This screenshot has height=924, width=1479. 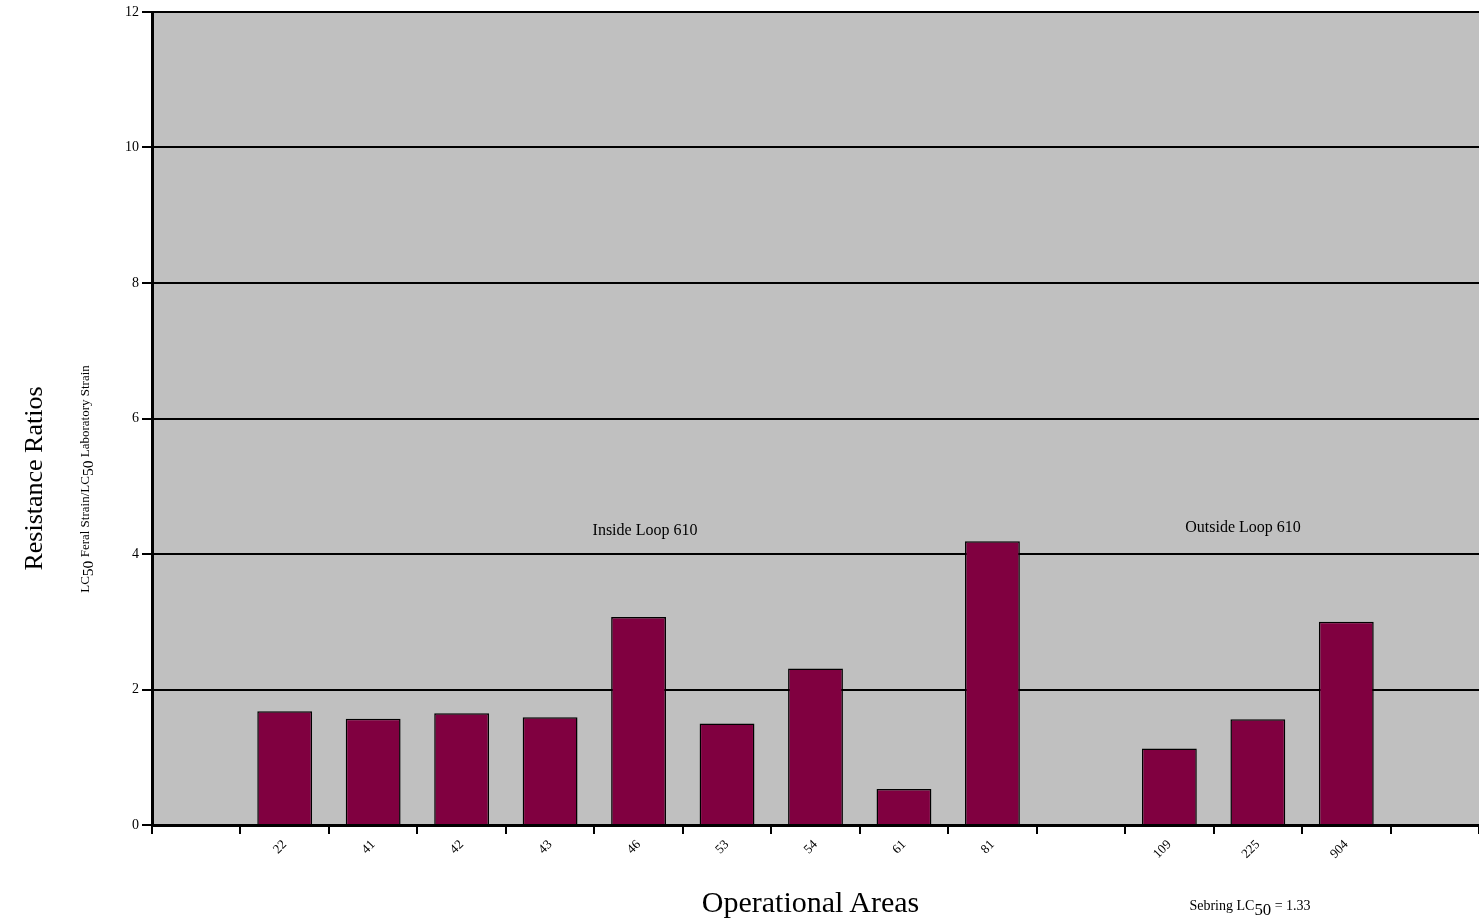 What do you see at coordinates (810, 901) in the screenshot?
I see `x-axis-title: Operational Areas` at bounding box center [810, 901].